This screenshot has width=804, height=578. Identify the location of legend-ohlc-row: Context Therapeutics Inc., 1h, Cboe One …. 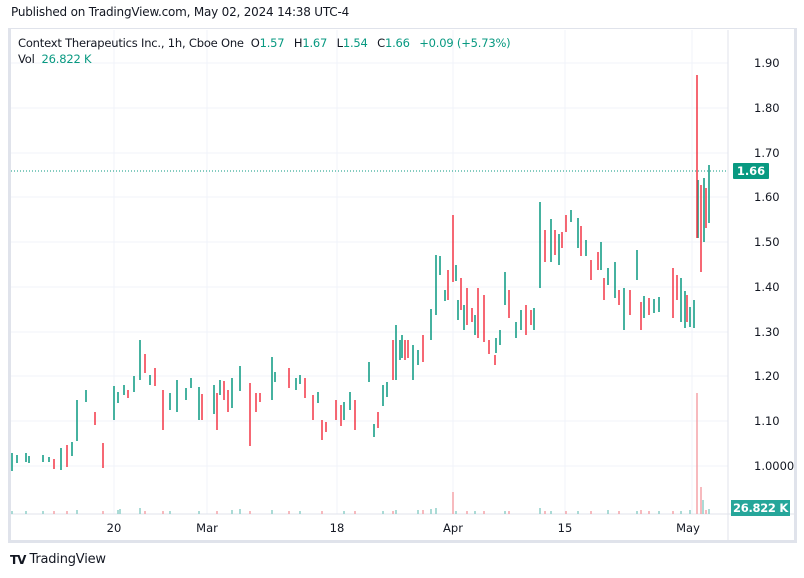
(264, 43).